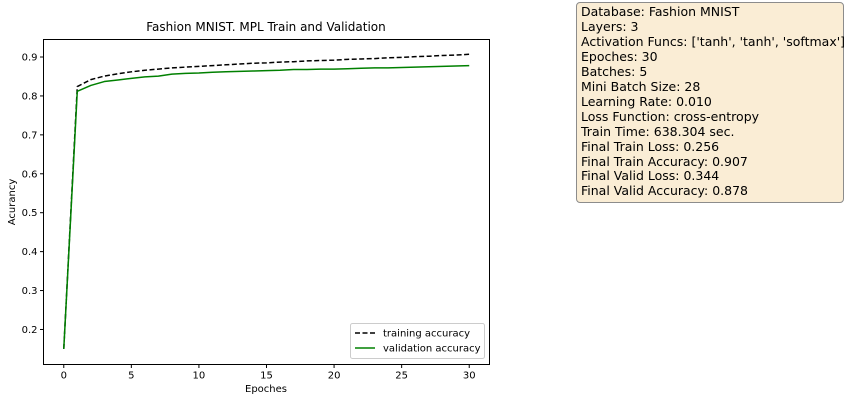 This screenshot has height=401, width=848. What do you see at coordinates (64, 376) in the screenshot?
I see `x-tick-label: 0` at bounding box center [64, 376].